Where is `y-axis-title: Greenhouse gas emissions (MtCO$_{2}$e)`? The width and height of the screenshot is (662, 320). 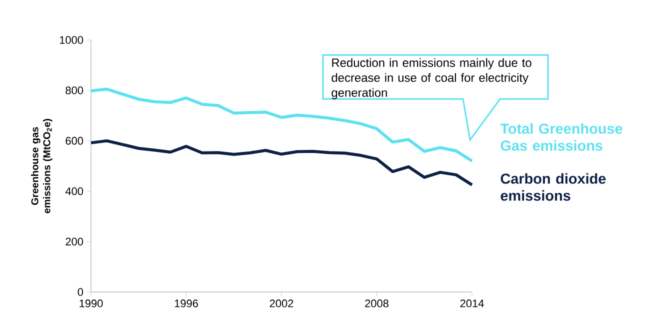 y-axis-title: Greenhouse gas emissions (MtCO$_{2}$e) is located at coordinates (41, 166).